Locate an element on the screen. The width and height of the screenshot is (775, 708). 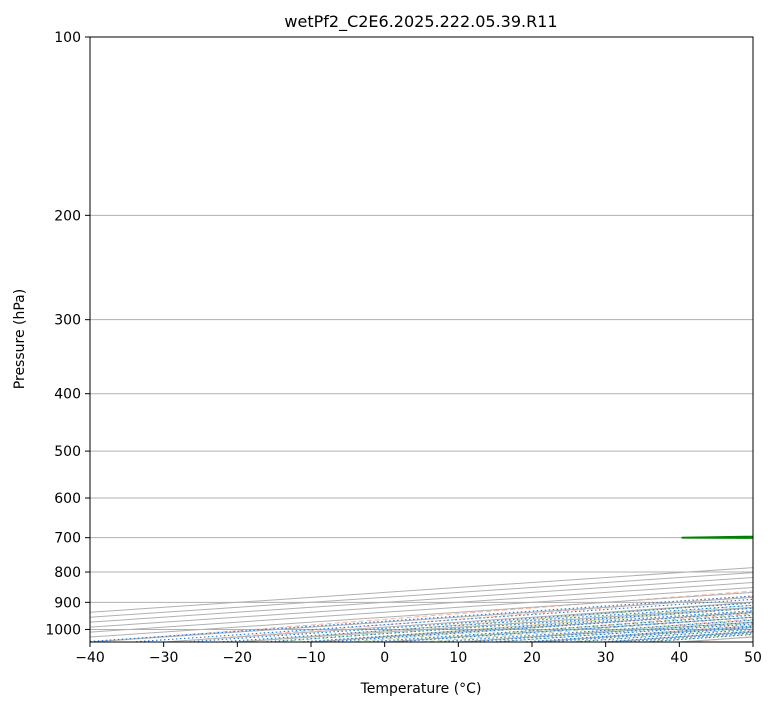
x-tick-label: 10 is located at coordinates (458, 658).